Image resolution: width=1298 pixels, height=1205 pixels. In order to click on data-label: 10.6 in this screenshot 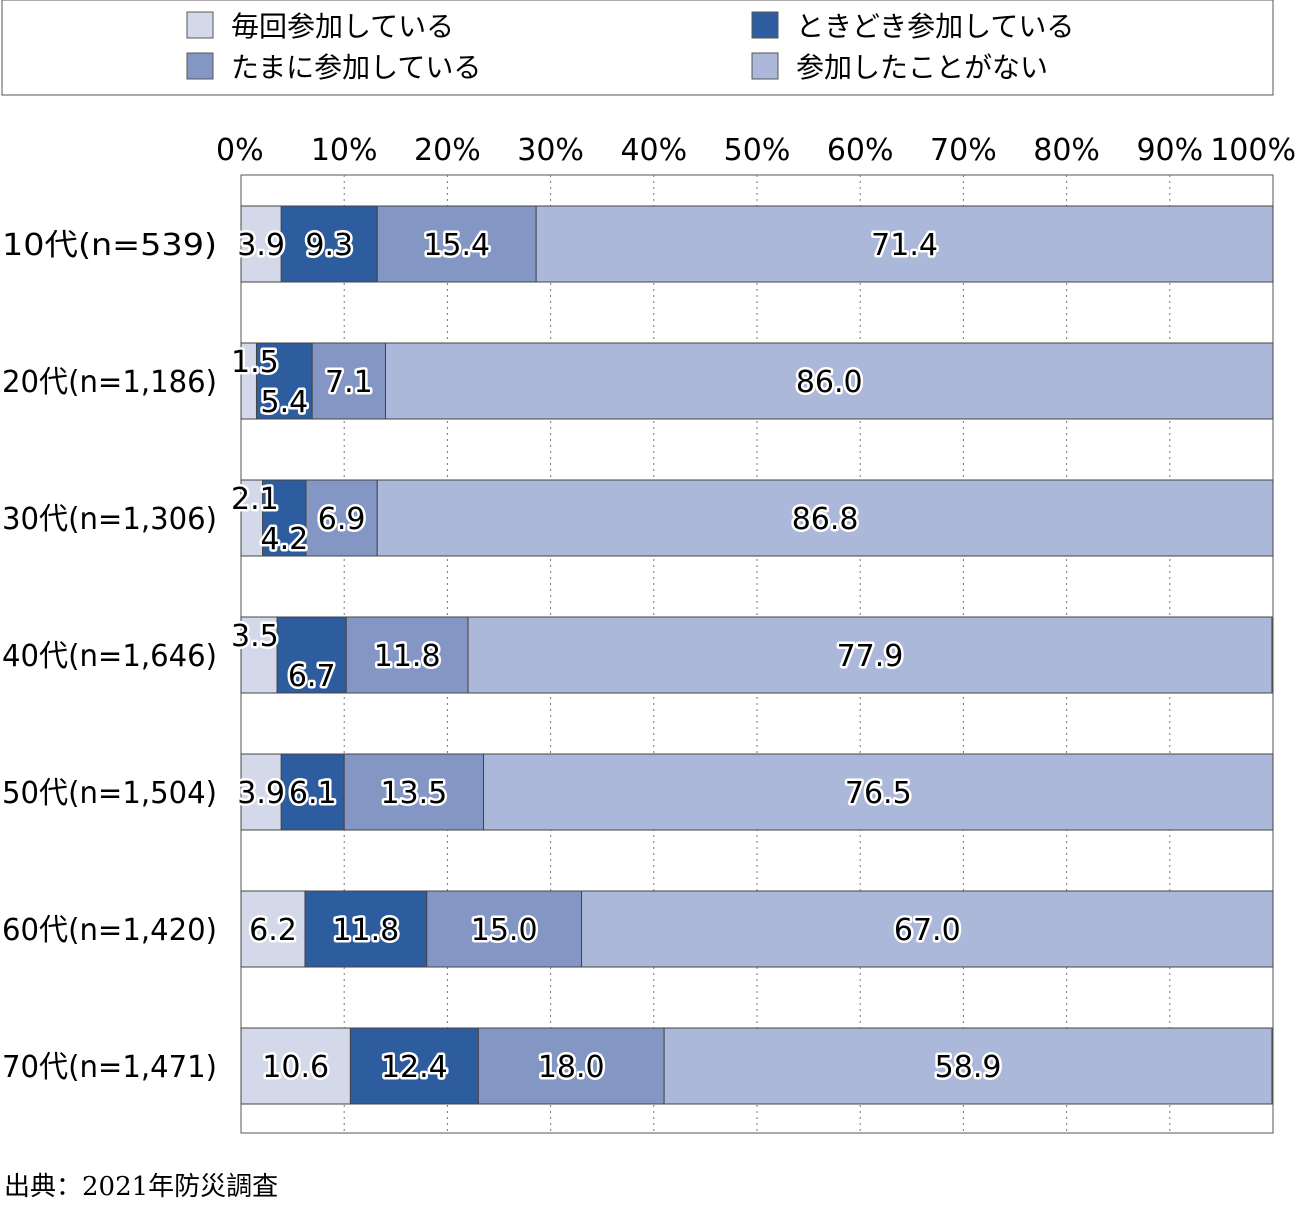, I will do `click(295, 1067)`.